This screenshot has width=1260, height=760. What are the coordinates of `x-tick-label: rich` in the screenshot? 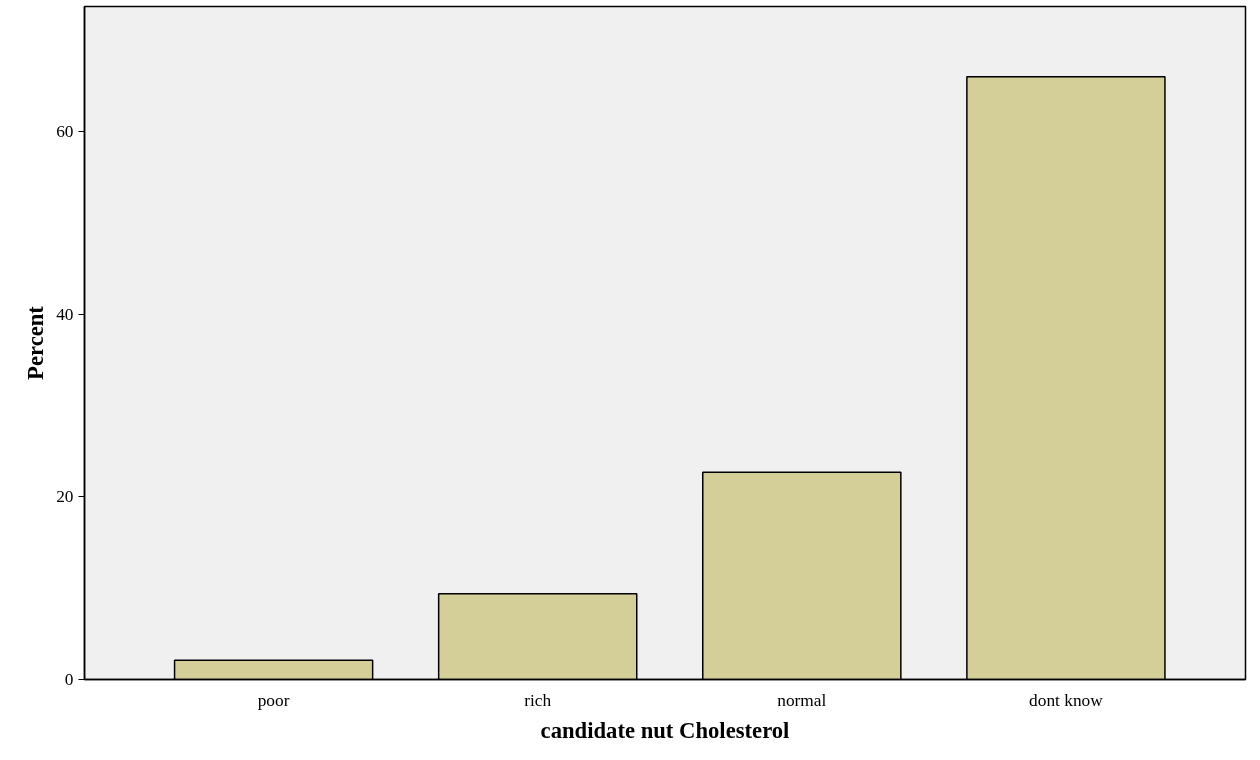 It's located at (538, 700).